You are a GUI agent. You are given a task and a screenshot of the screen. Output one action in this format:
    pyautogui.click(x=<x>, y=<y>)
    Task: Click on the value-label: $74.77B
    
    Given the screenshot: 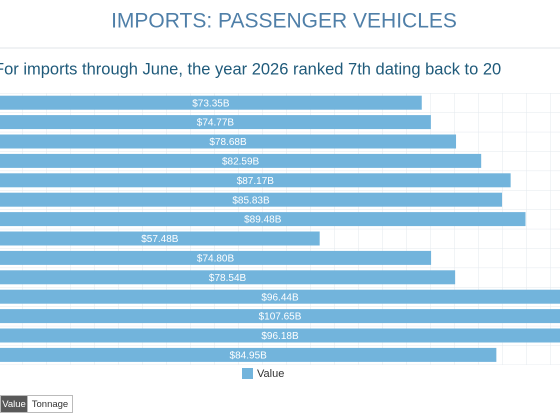 What is the action you would take?
    pyautogui.click(x=216, y=123)
    